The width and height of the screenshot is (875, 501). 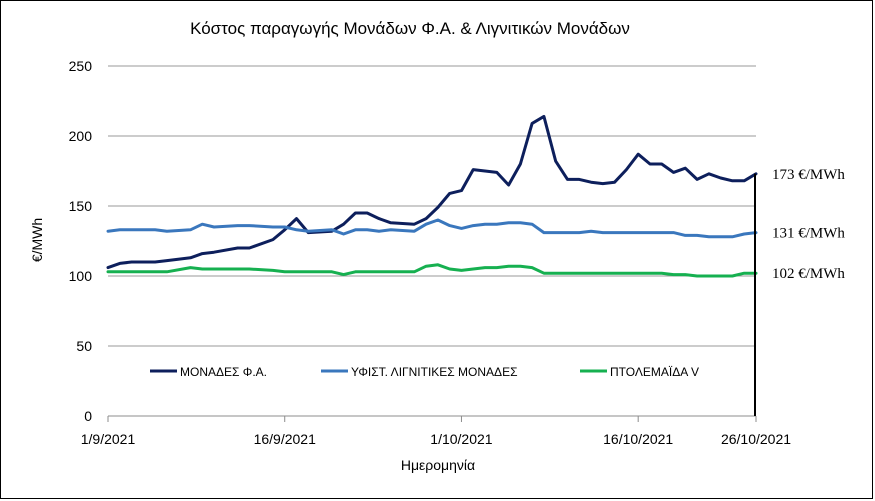 What do you see at coordinates (434, 372) in the screenshot?
I see `legend-label: ΥΦΙΣΤ. ΛΙΓΝΙΤΙΚΕΣ ΜΟΝΑΔΕΣ` at bounding box center [434, 372].